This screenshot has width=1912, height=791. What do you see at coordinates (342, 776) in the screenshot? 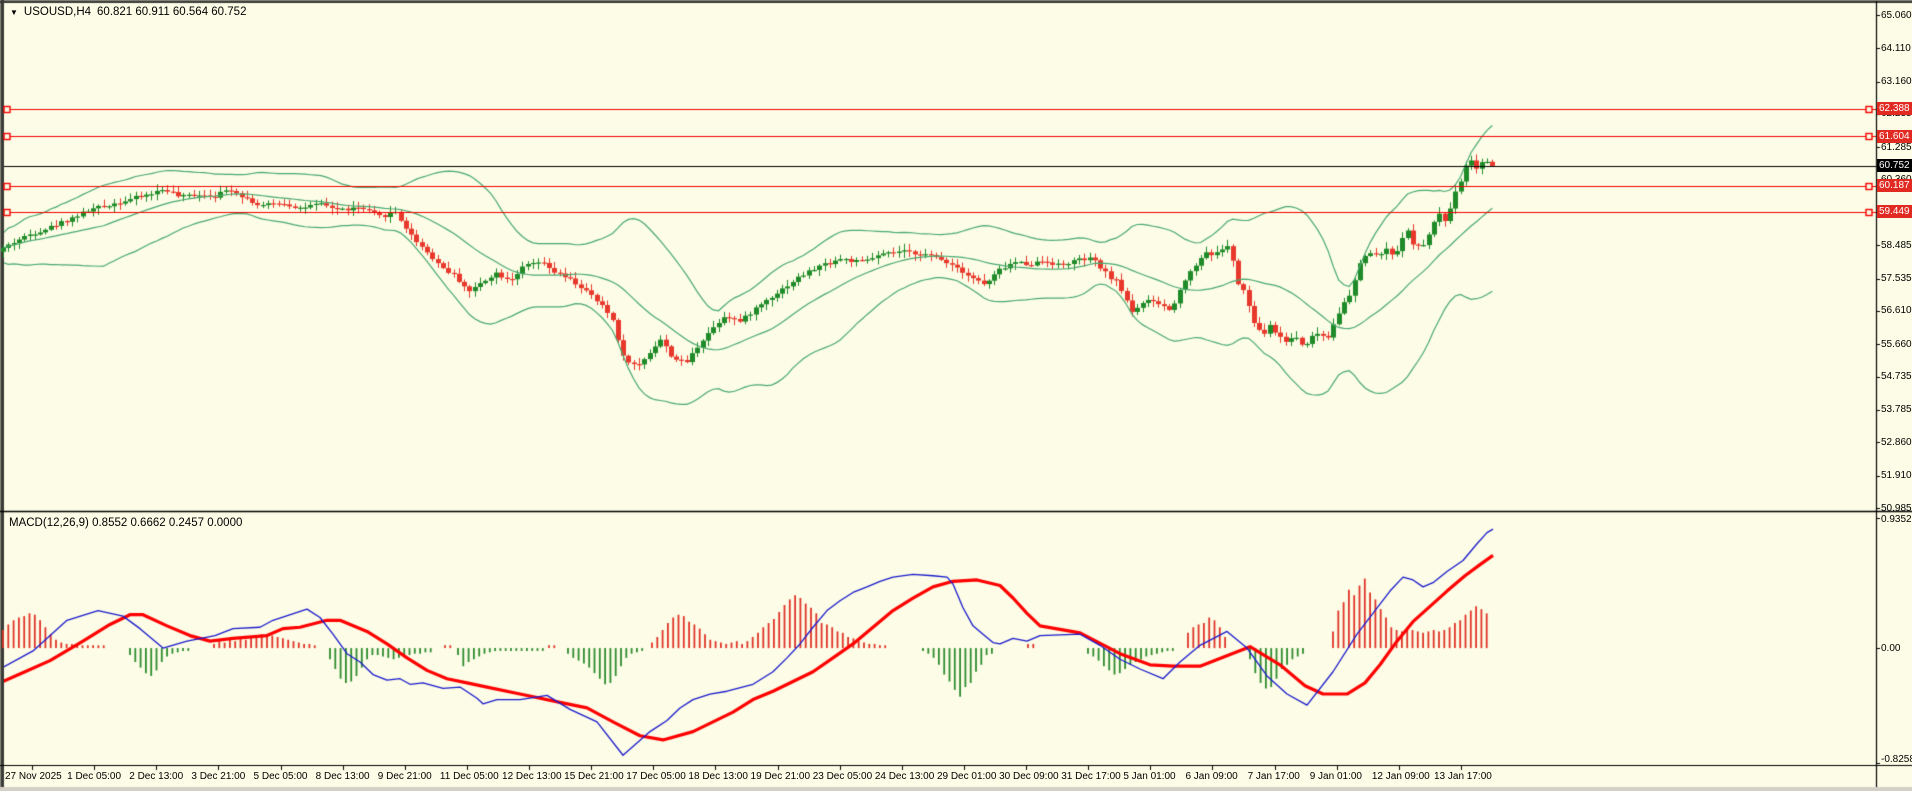
I see `time-tick-label: 8 Dec 13:00` at bounding box center [342, 776].